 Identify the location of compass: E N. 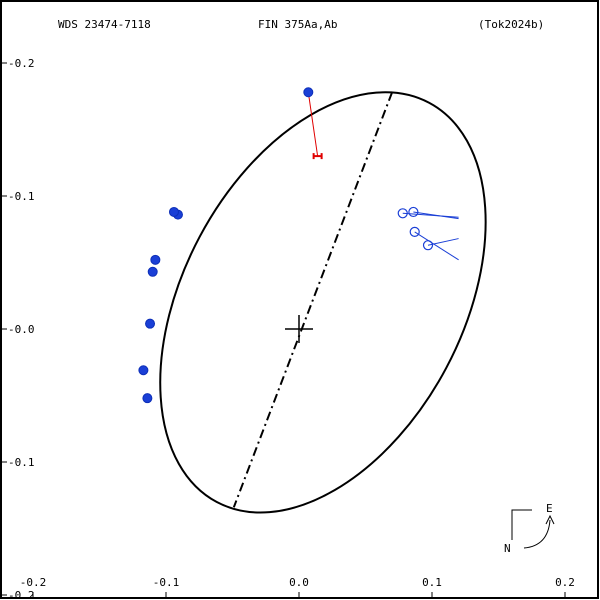
(529, 528).